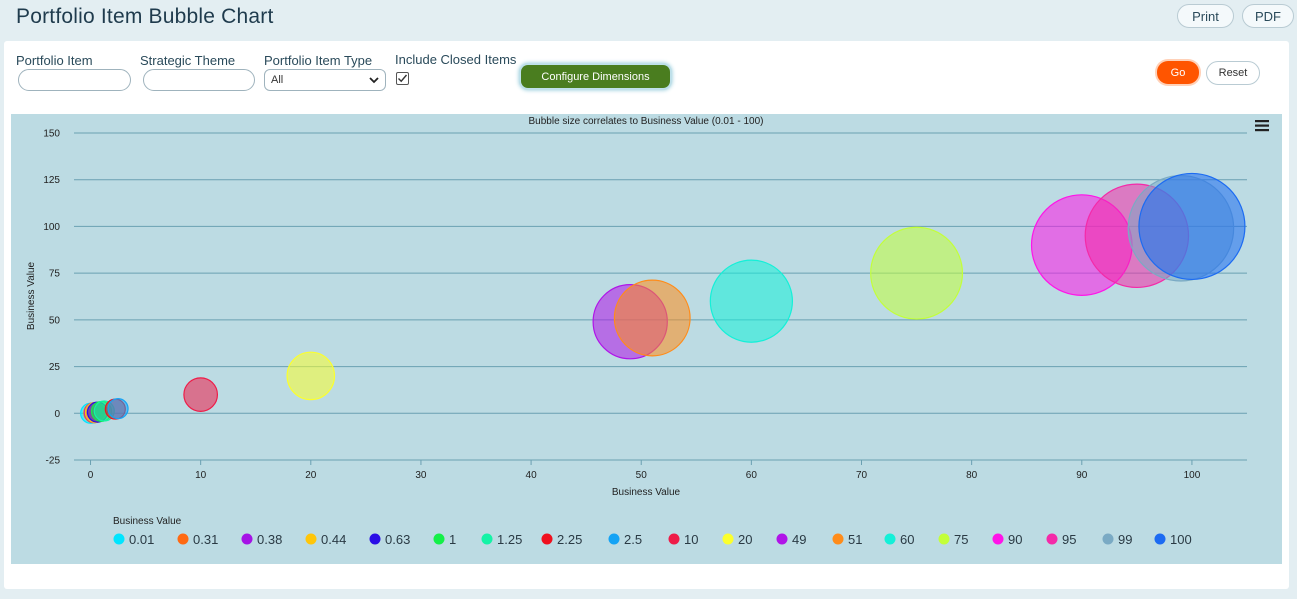 This screenshot has width=1297, height=599. Describe the element at coordinates (51, 134) in the screenshot. I see `y-tick-label: 150` at that location.